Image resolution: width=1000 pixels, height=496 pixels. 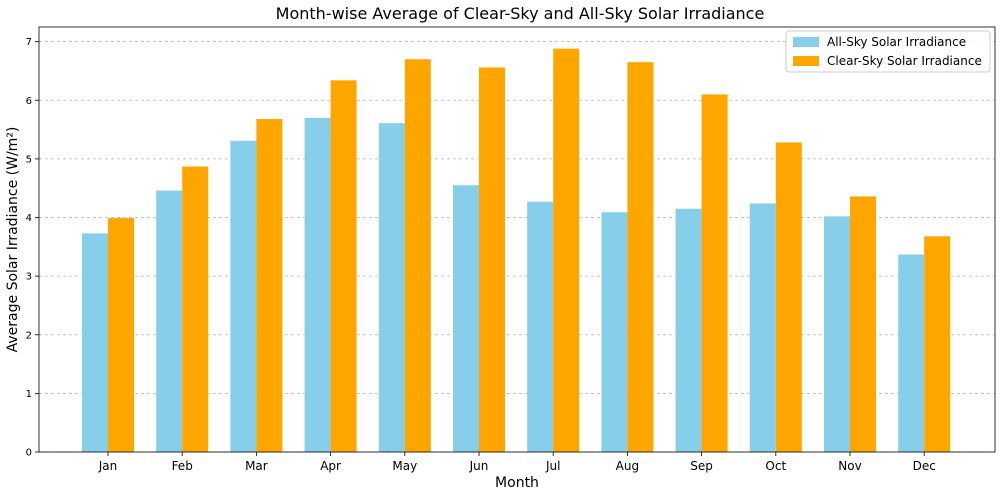 I want to click on y-axis-label: Average Solar Irradiance (W/m²), so click(x=13, y=240).